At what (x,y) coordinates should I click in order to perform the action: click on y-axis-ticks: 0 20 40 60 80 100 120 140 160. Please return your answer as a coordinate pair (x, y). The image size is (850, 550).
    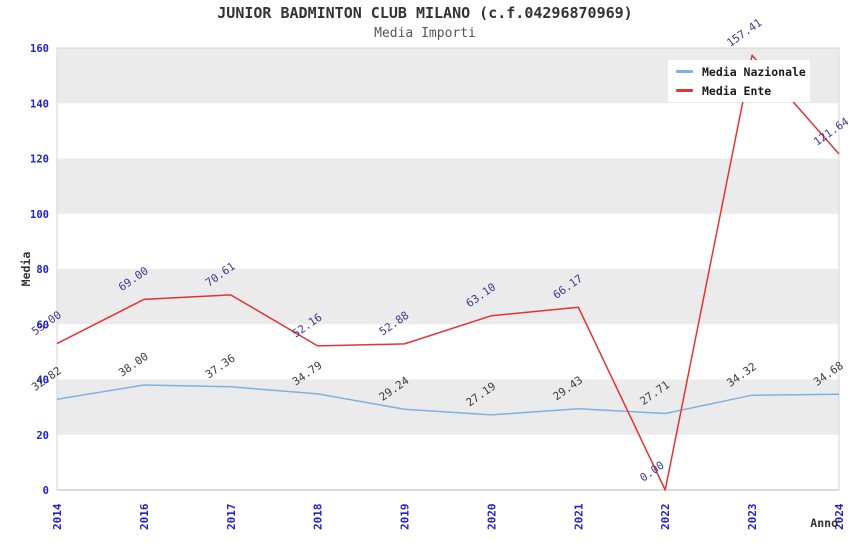
    Looking at the image, I should click on (39, 270).